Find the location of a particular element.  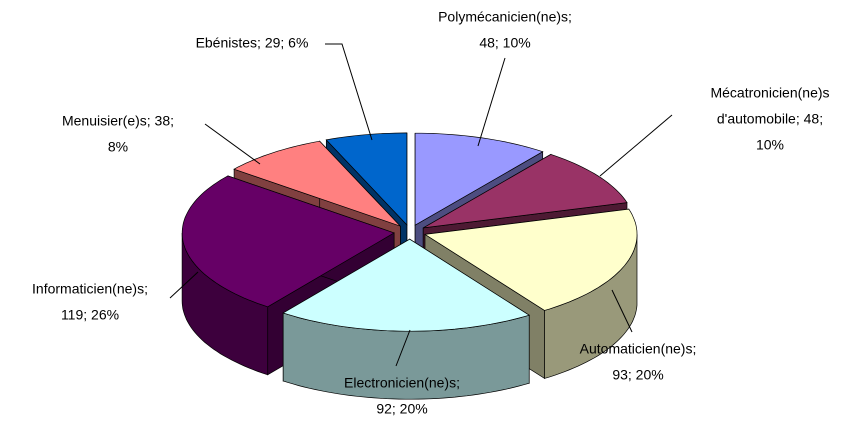

data-label: 93; 20% is located at coordinates (637, 375).